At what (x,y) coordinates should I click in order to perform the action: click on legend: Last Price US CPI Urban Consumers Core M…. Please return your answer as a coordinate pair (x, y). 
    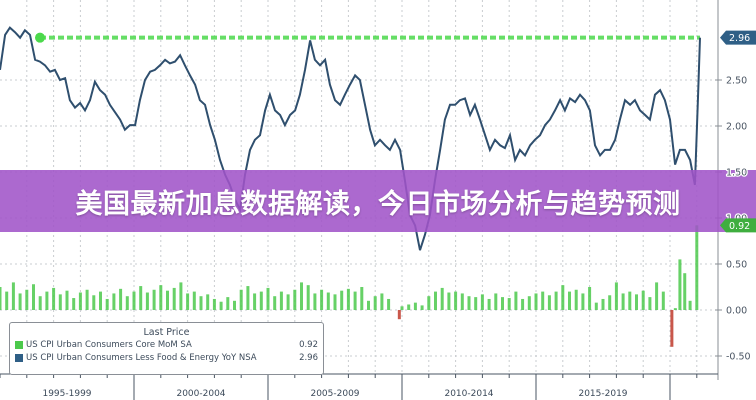
    Looking at the image, I should click on (166, 348).